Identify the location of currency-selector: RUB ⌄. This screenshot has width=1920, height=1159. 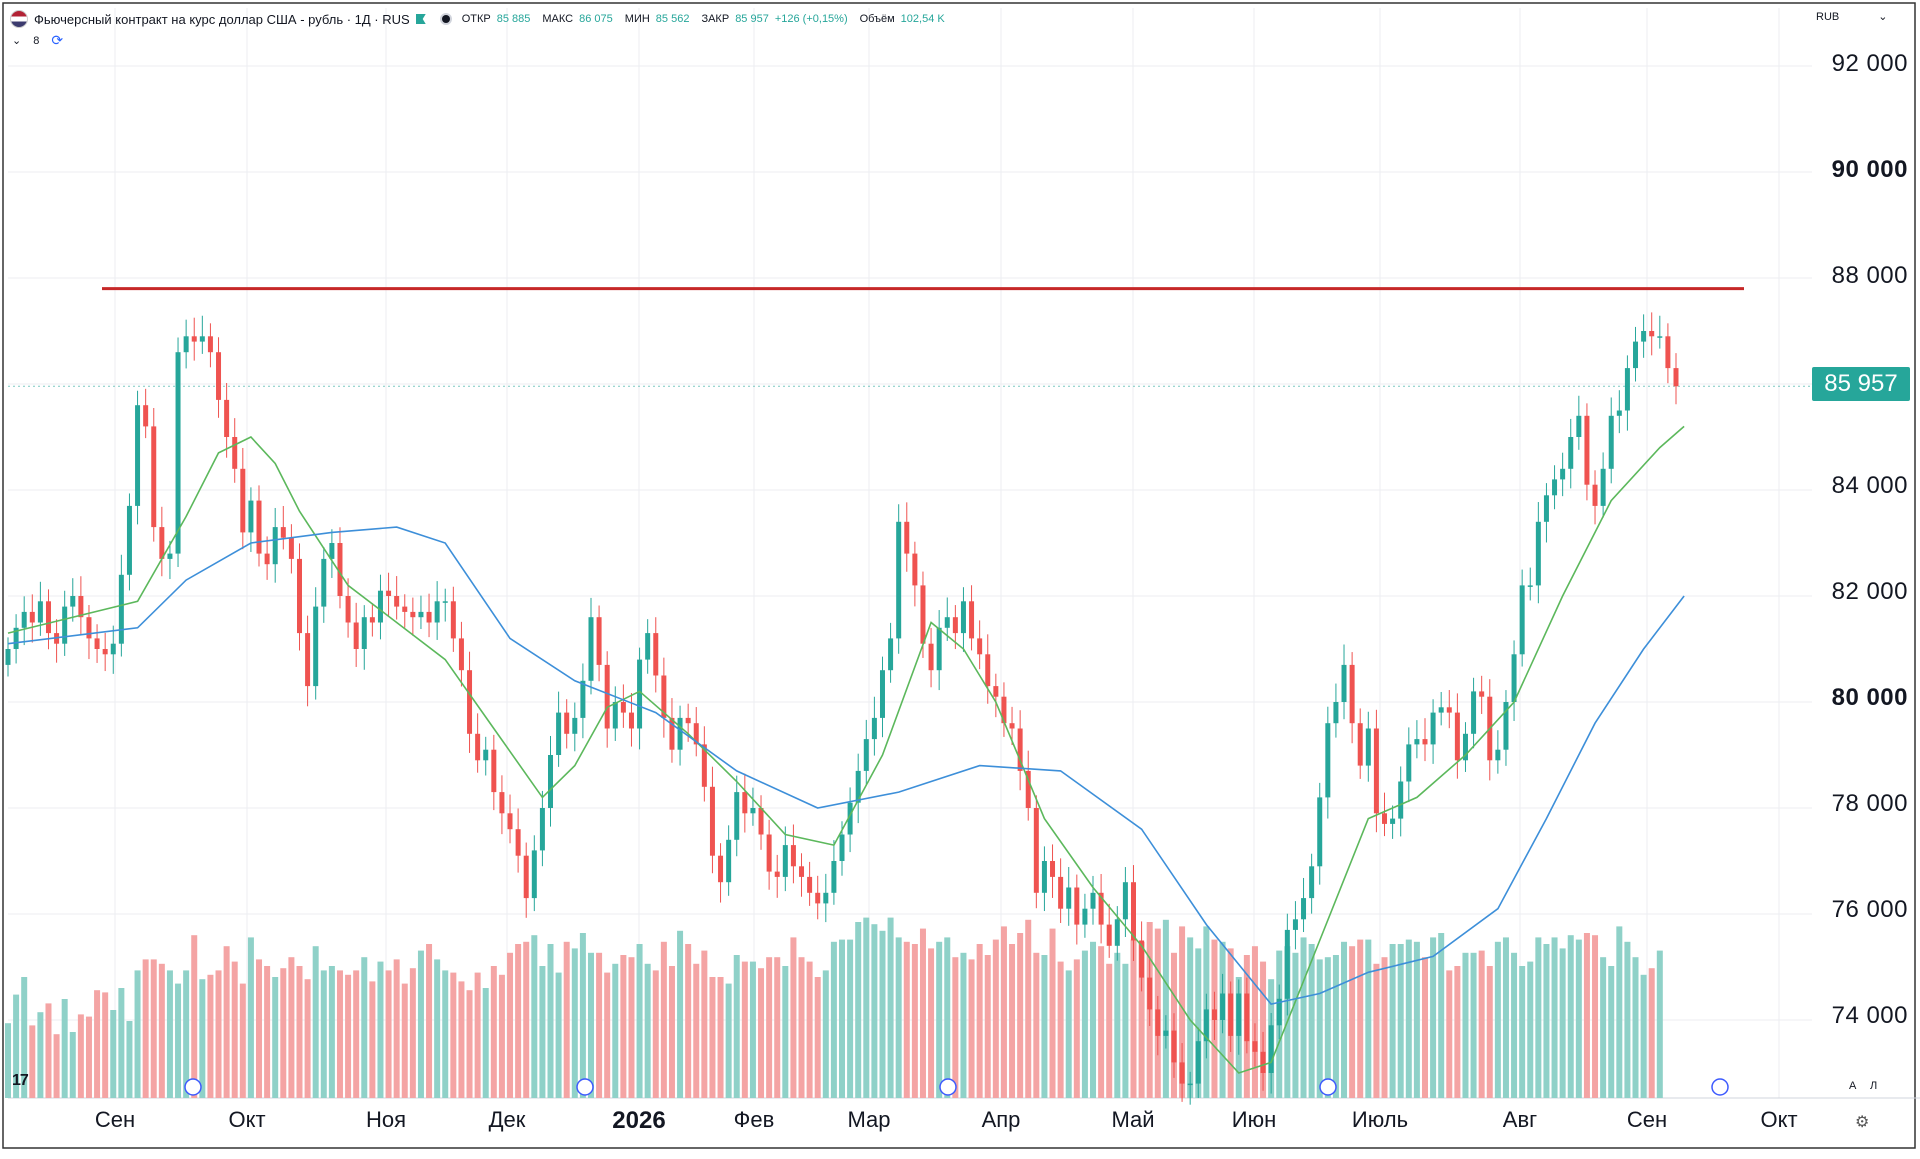
(1852, 16).